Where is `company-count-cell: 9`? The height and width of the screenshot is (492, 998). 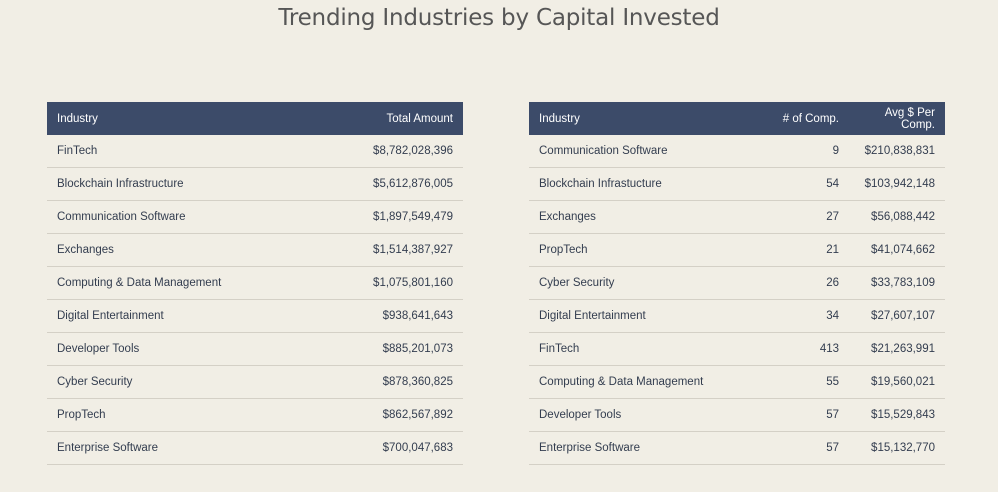 company-count-cell: 9 is located at coordinates (799, 151).